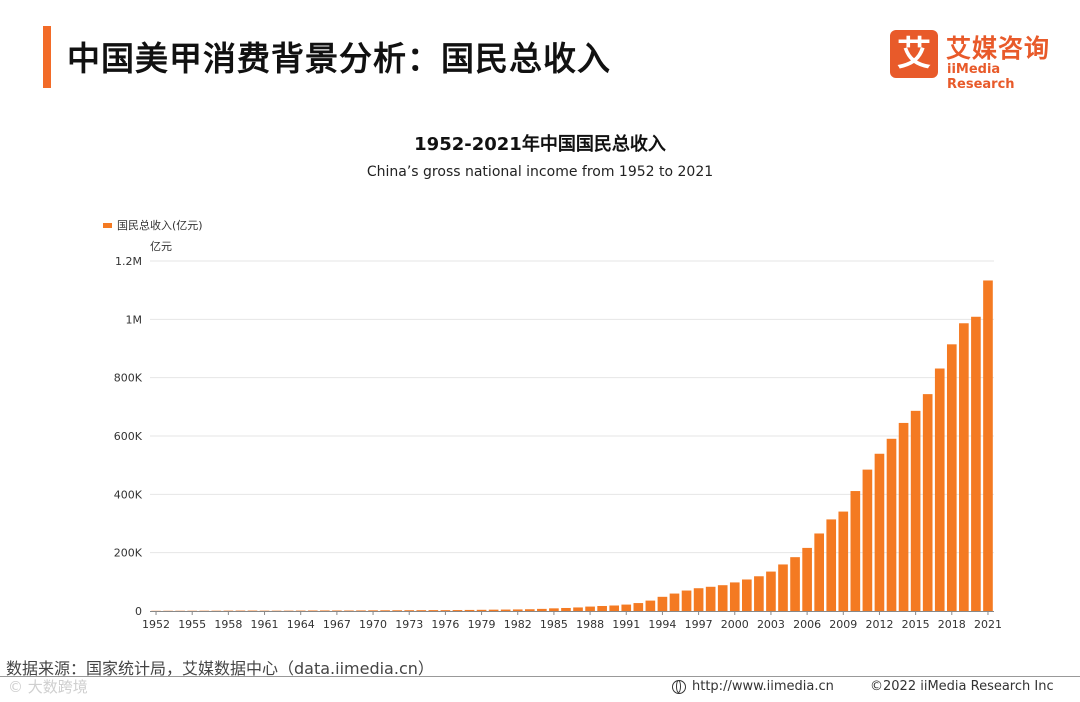  I want to click on page-title: 中国美甲消费背景分析：国民总收入, so click(339, 58).